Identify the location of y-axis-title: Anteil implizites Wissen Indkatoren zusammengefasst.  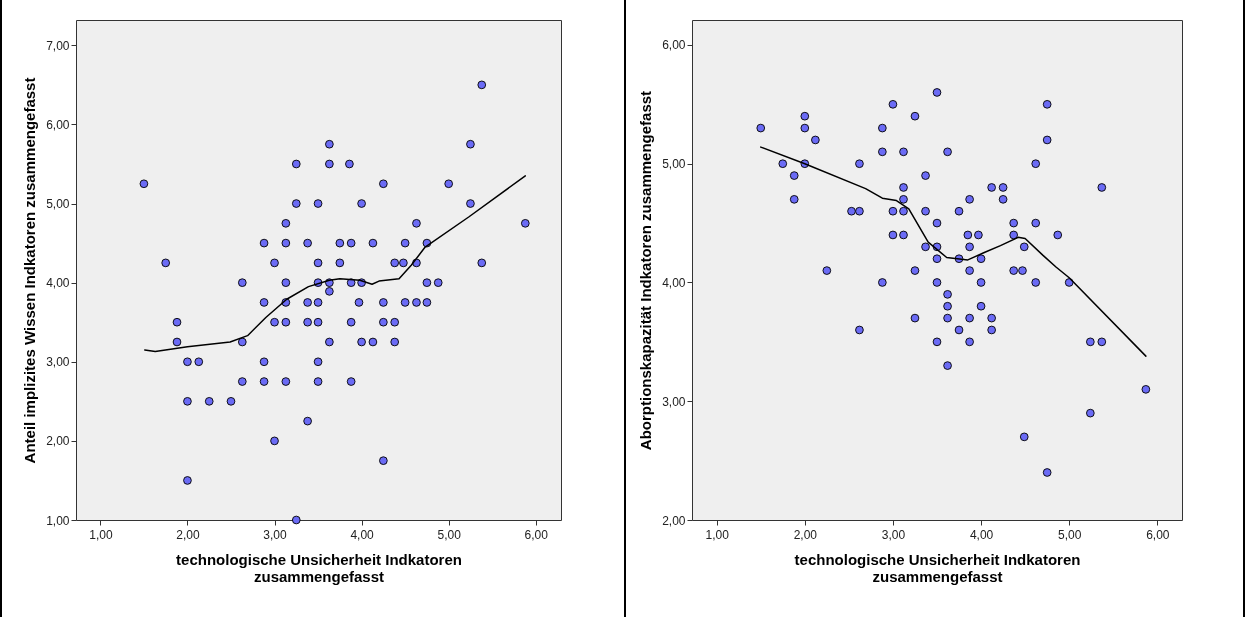
(30, 270).